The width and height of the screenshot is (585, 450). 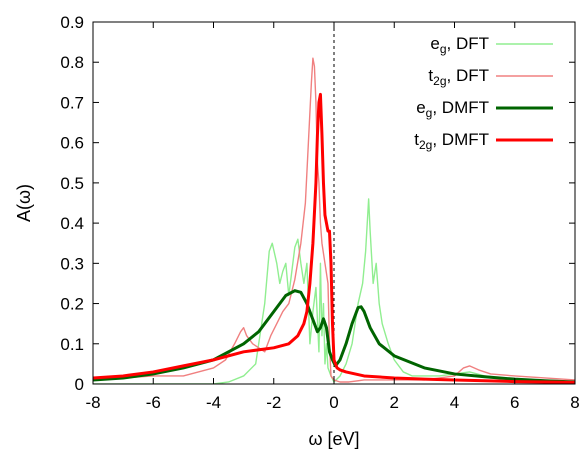 I want to click on y-tick-label: 0.4, so click(x=72, y=223).